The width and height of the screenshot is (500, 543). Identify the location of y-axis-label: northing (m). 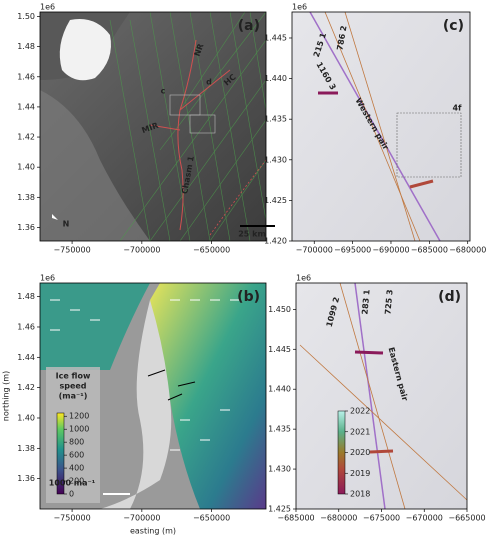
(6, 396).